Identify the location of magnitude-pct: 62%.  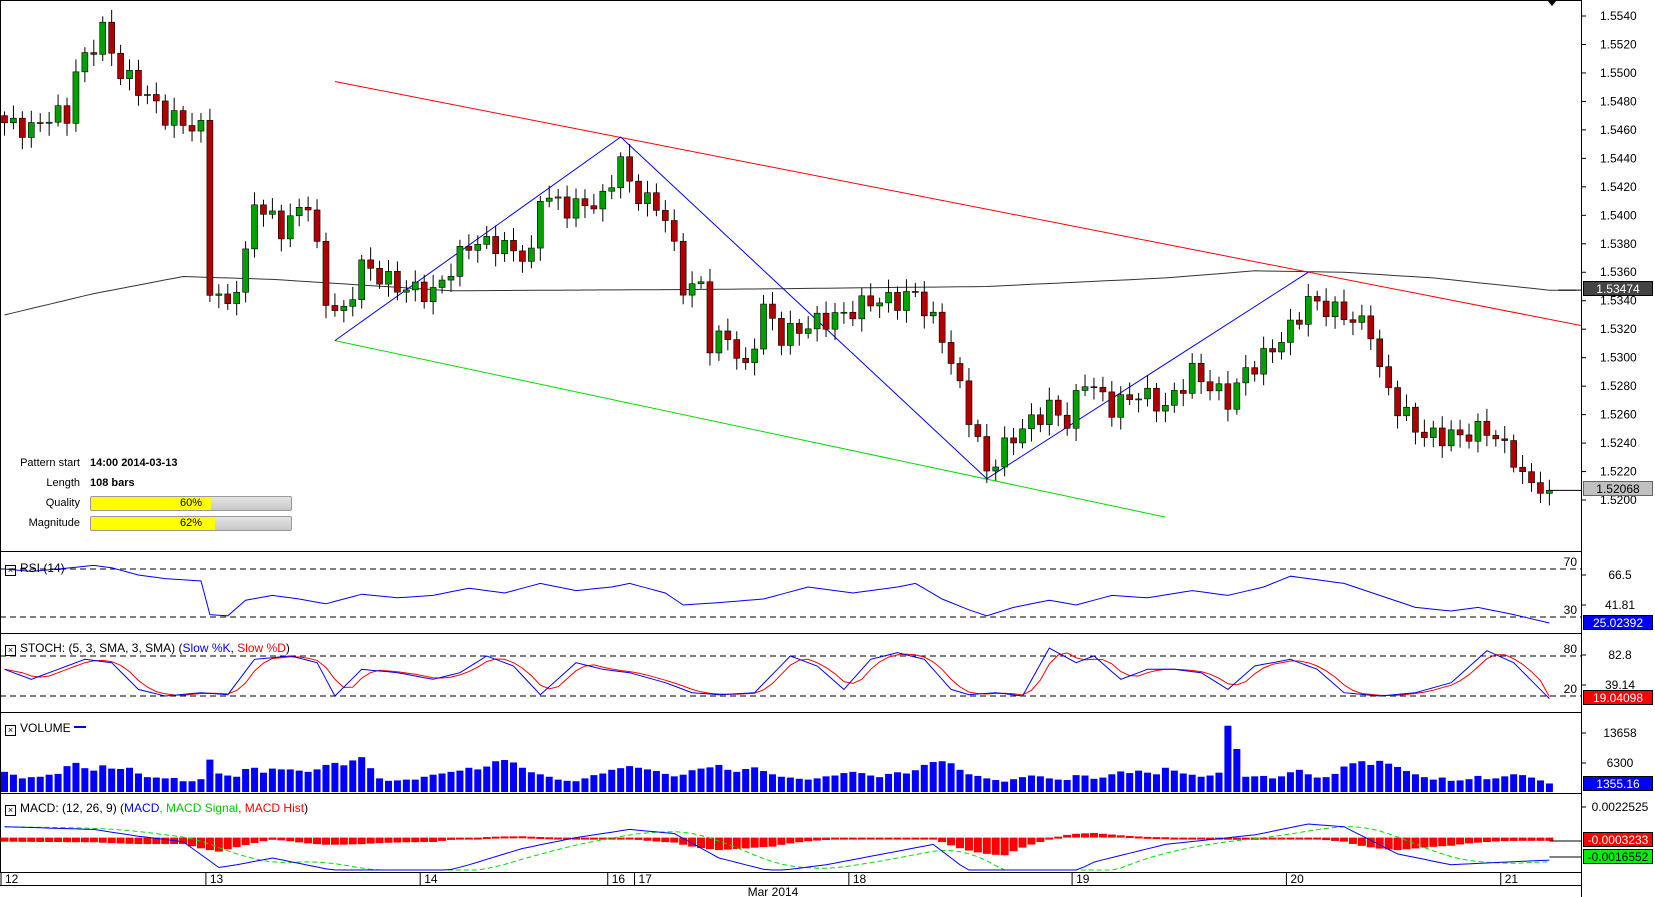
(191, 523).